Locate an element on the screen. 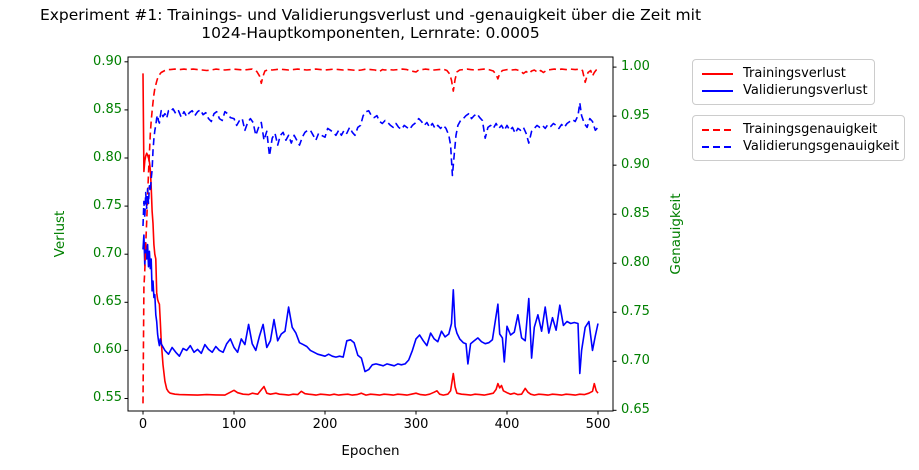 The image size is (919, 470). y-tick-label-left: 0.75 is located at coordinates (107, 206).